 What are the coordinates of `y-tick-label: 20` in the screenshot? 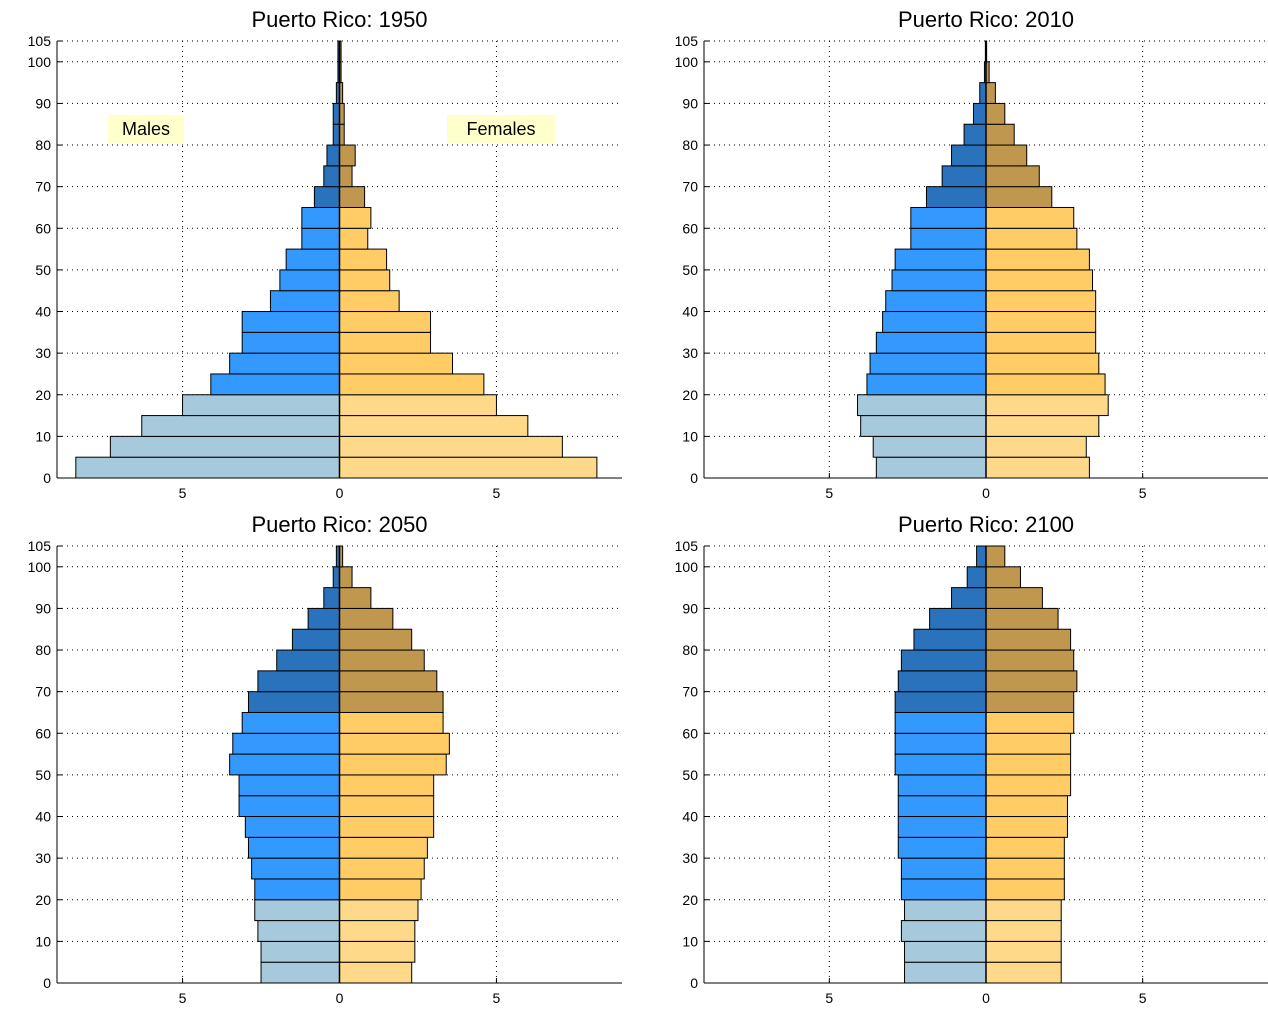 It's located at (690, 395).